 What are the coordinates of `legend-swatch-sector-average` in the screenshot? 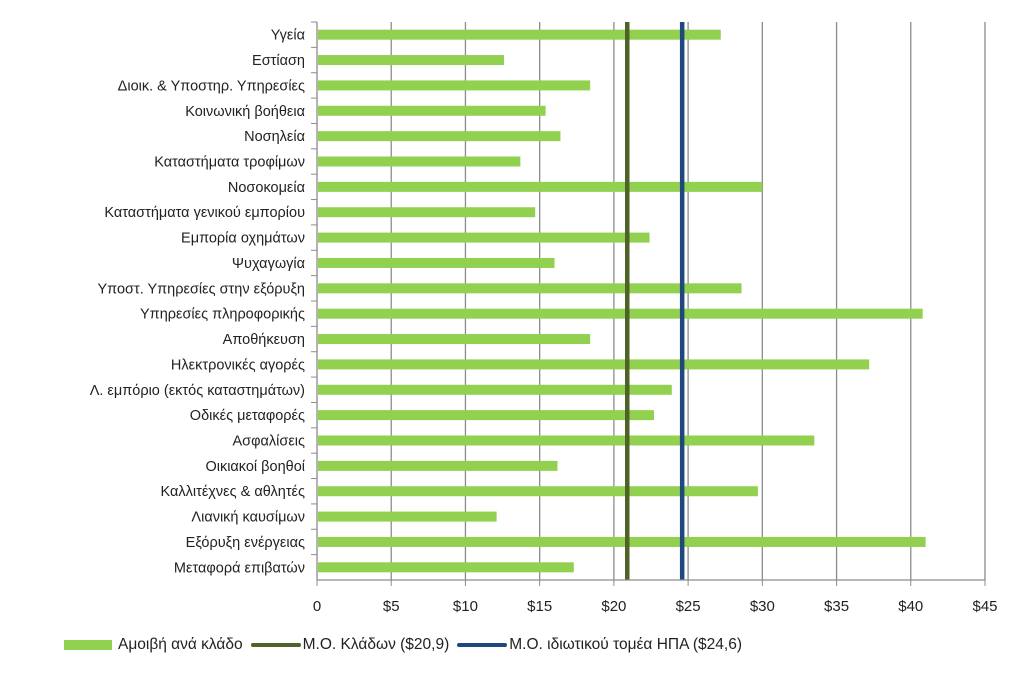 It's located at (275, 645).